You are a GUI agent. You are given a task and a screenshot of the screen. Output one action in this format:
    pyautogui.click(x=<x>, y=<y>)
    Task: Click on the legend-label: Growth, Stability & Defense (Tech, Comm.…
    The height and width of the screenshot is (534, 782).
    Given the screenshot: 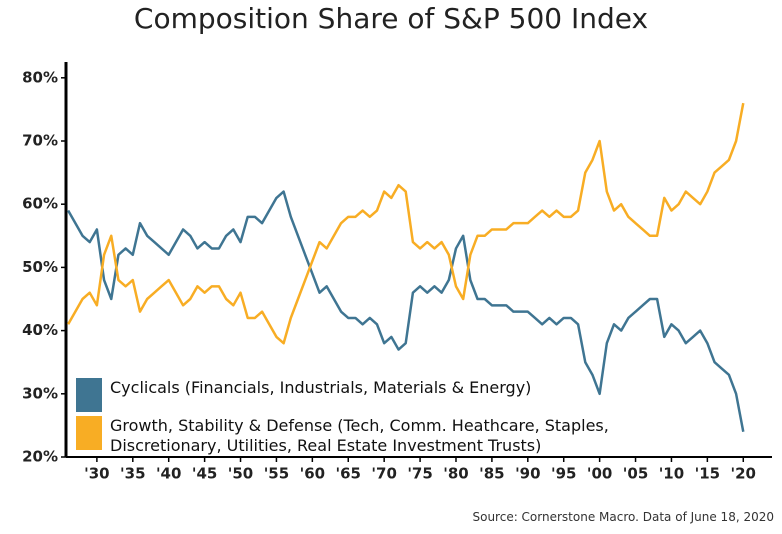 What is the action you would take?
    pyautogui.click(x=359, y=435)
    